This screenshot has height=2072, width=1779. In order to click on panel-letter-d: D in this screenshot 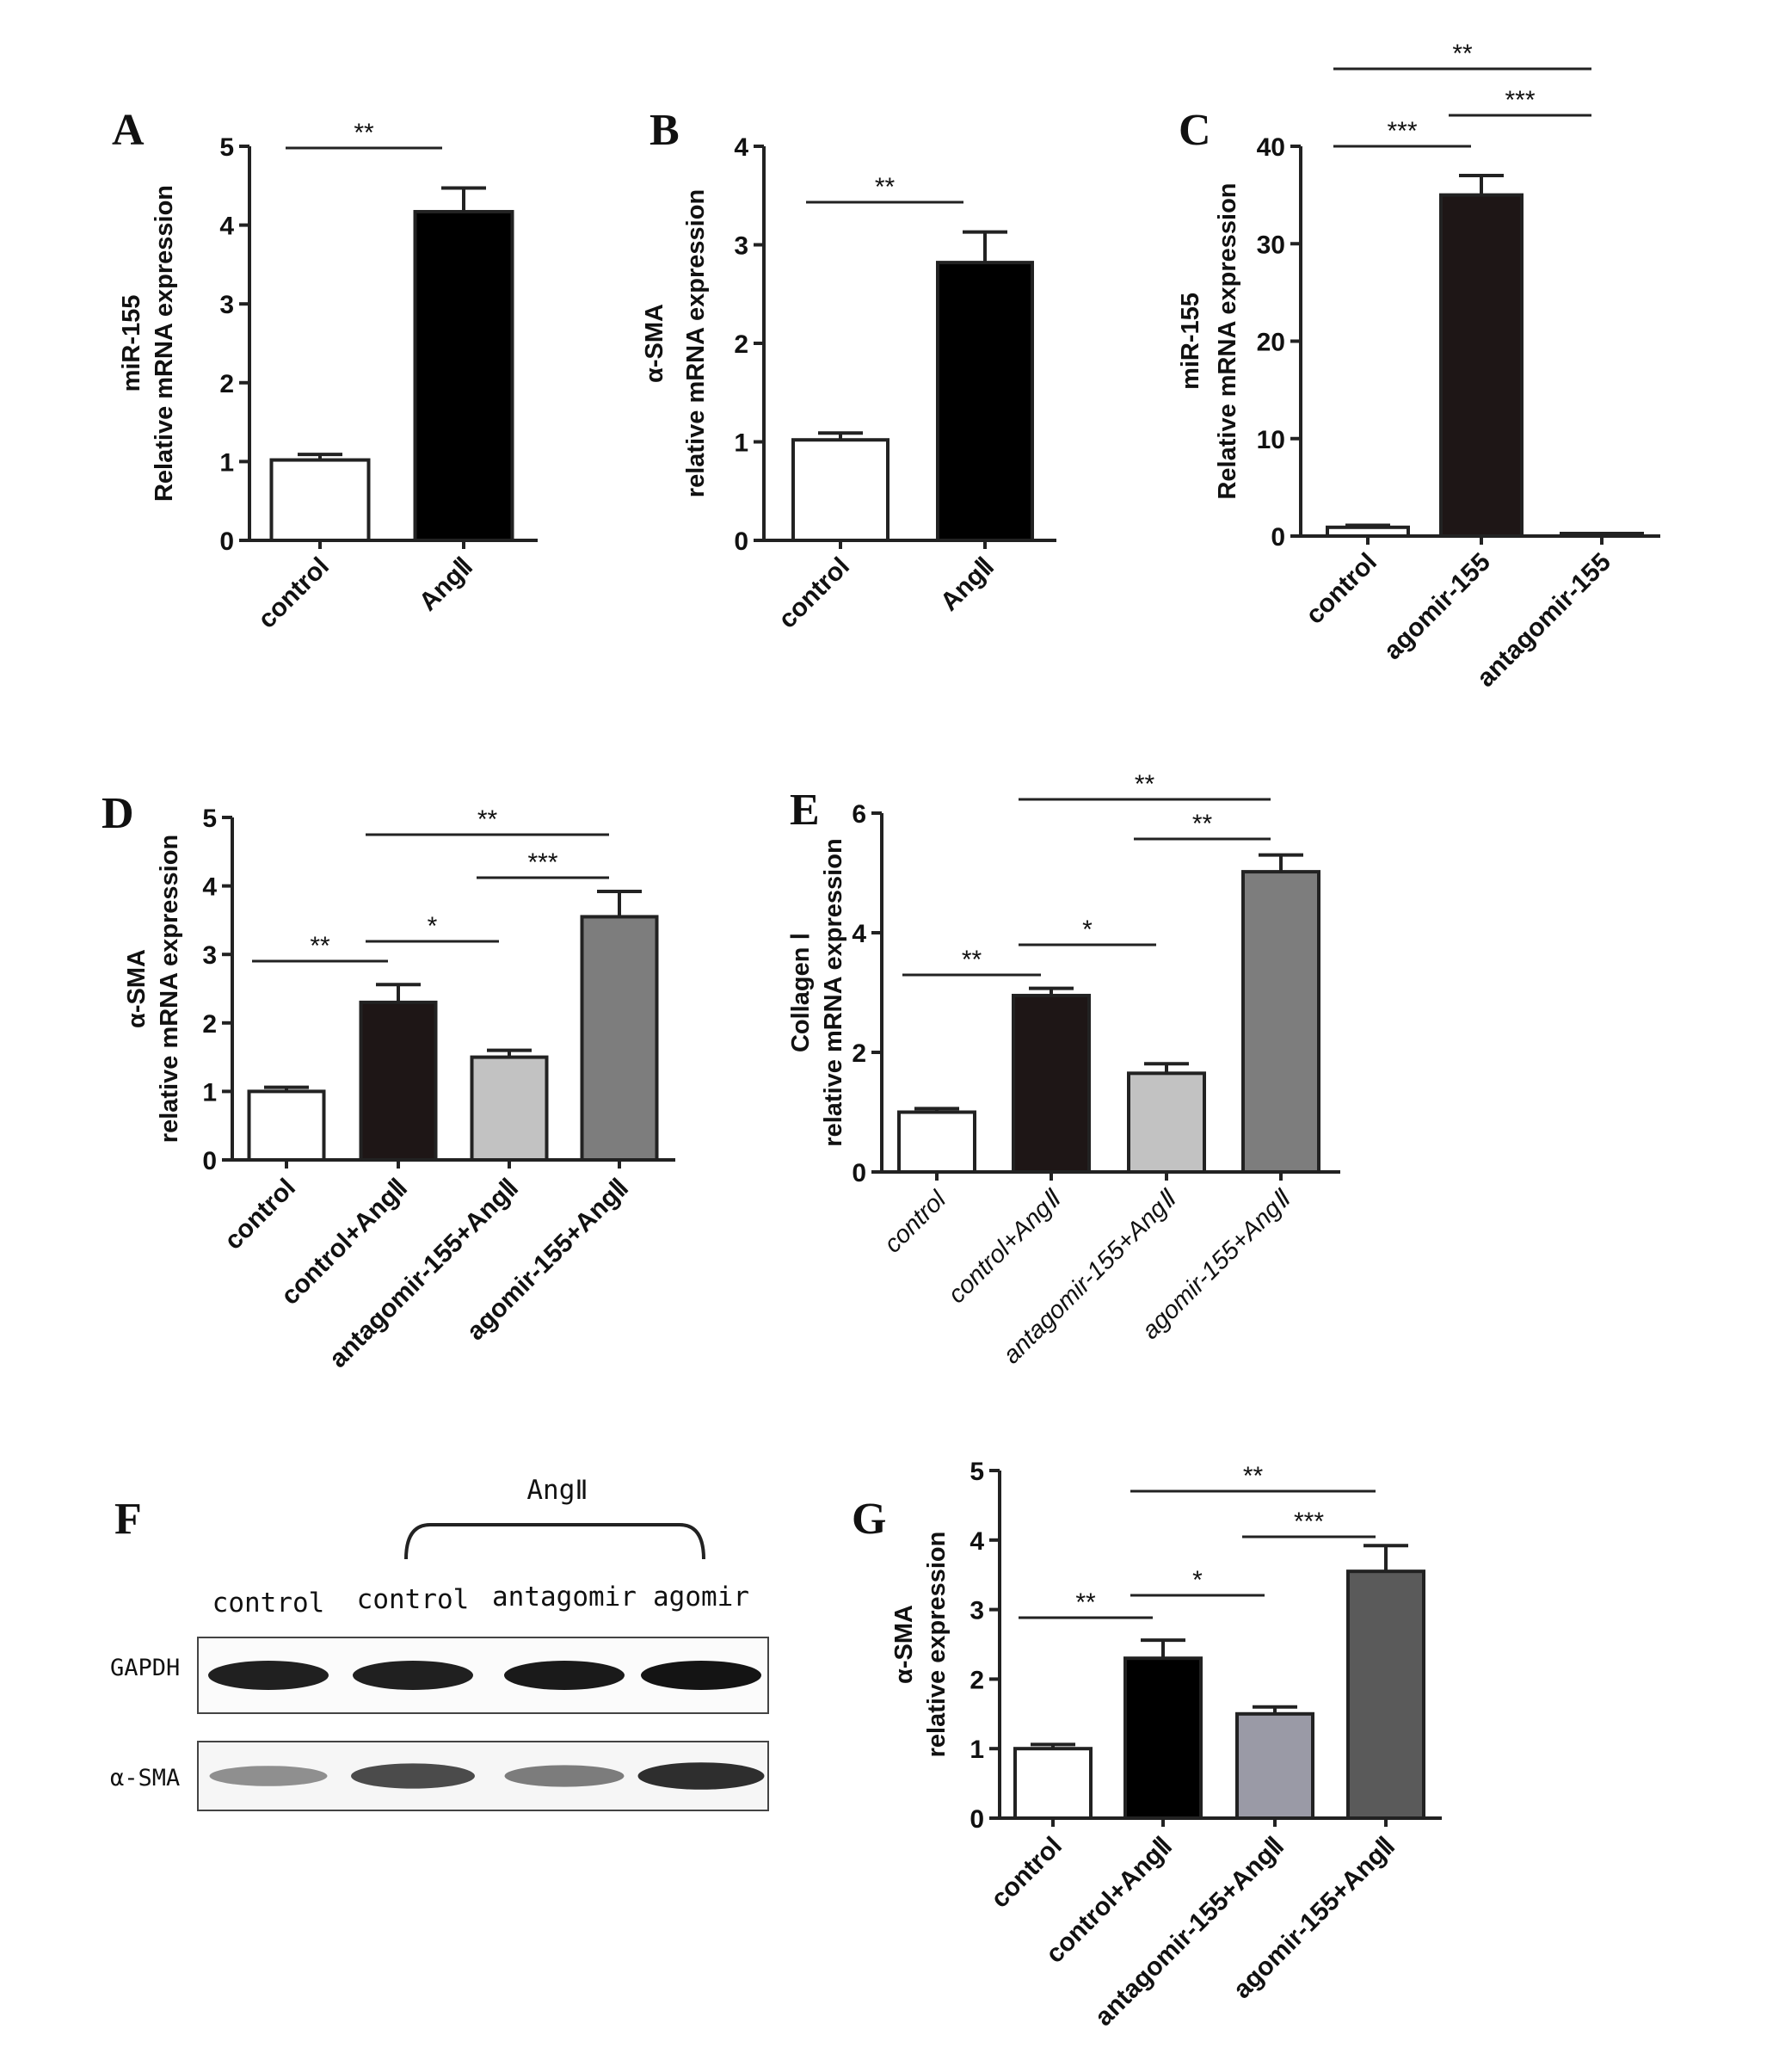, I will do `click(118, 813)`.